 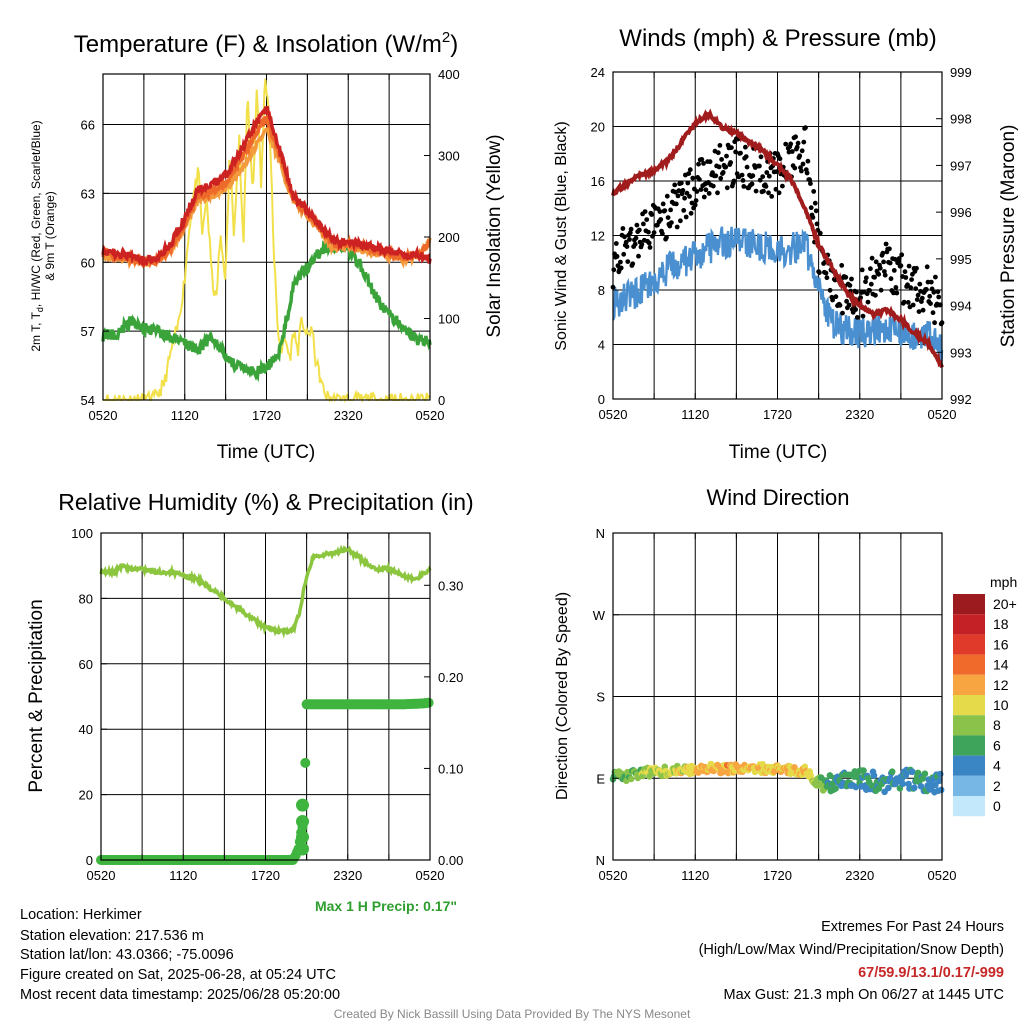 What do you see at coordinates (127, 955) in the screenshot?
I see `station-latlon: Station lat/lon: 43.0366; -75.0096` at bounding box center [127, 955].